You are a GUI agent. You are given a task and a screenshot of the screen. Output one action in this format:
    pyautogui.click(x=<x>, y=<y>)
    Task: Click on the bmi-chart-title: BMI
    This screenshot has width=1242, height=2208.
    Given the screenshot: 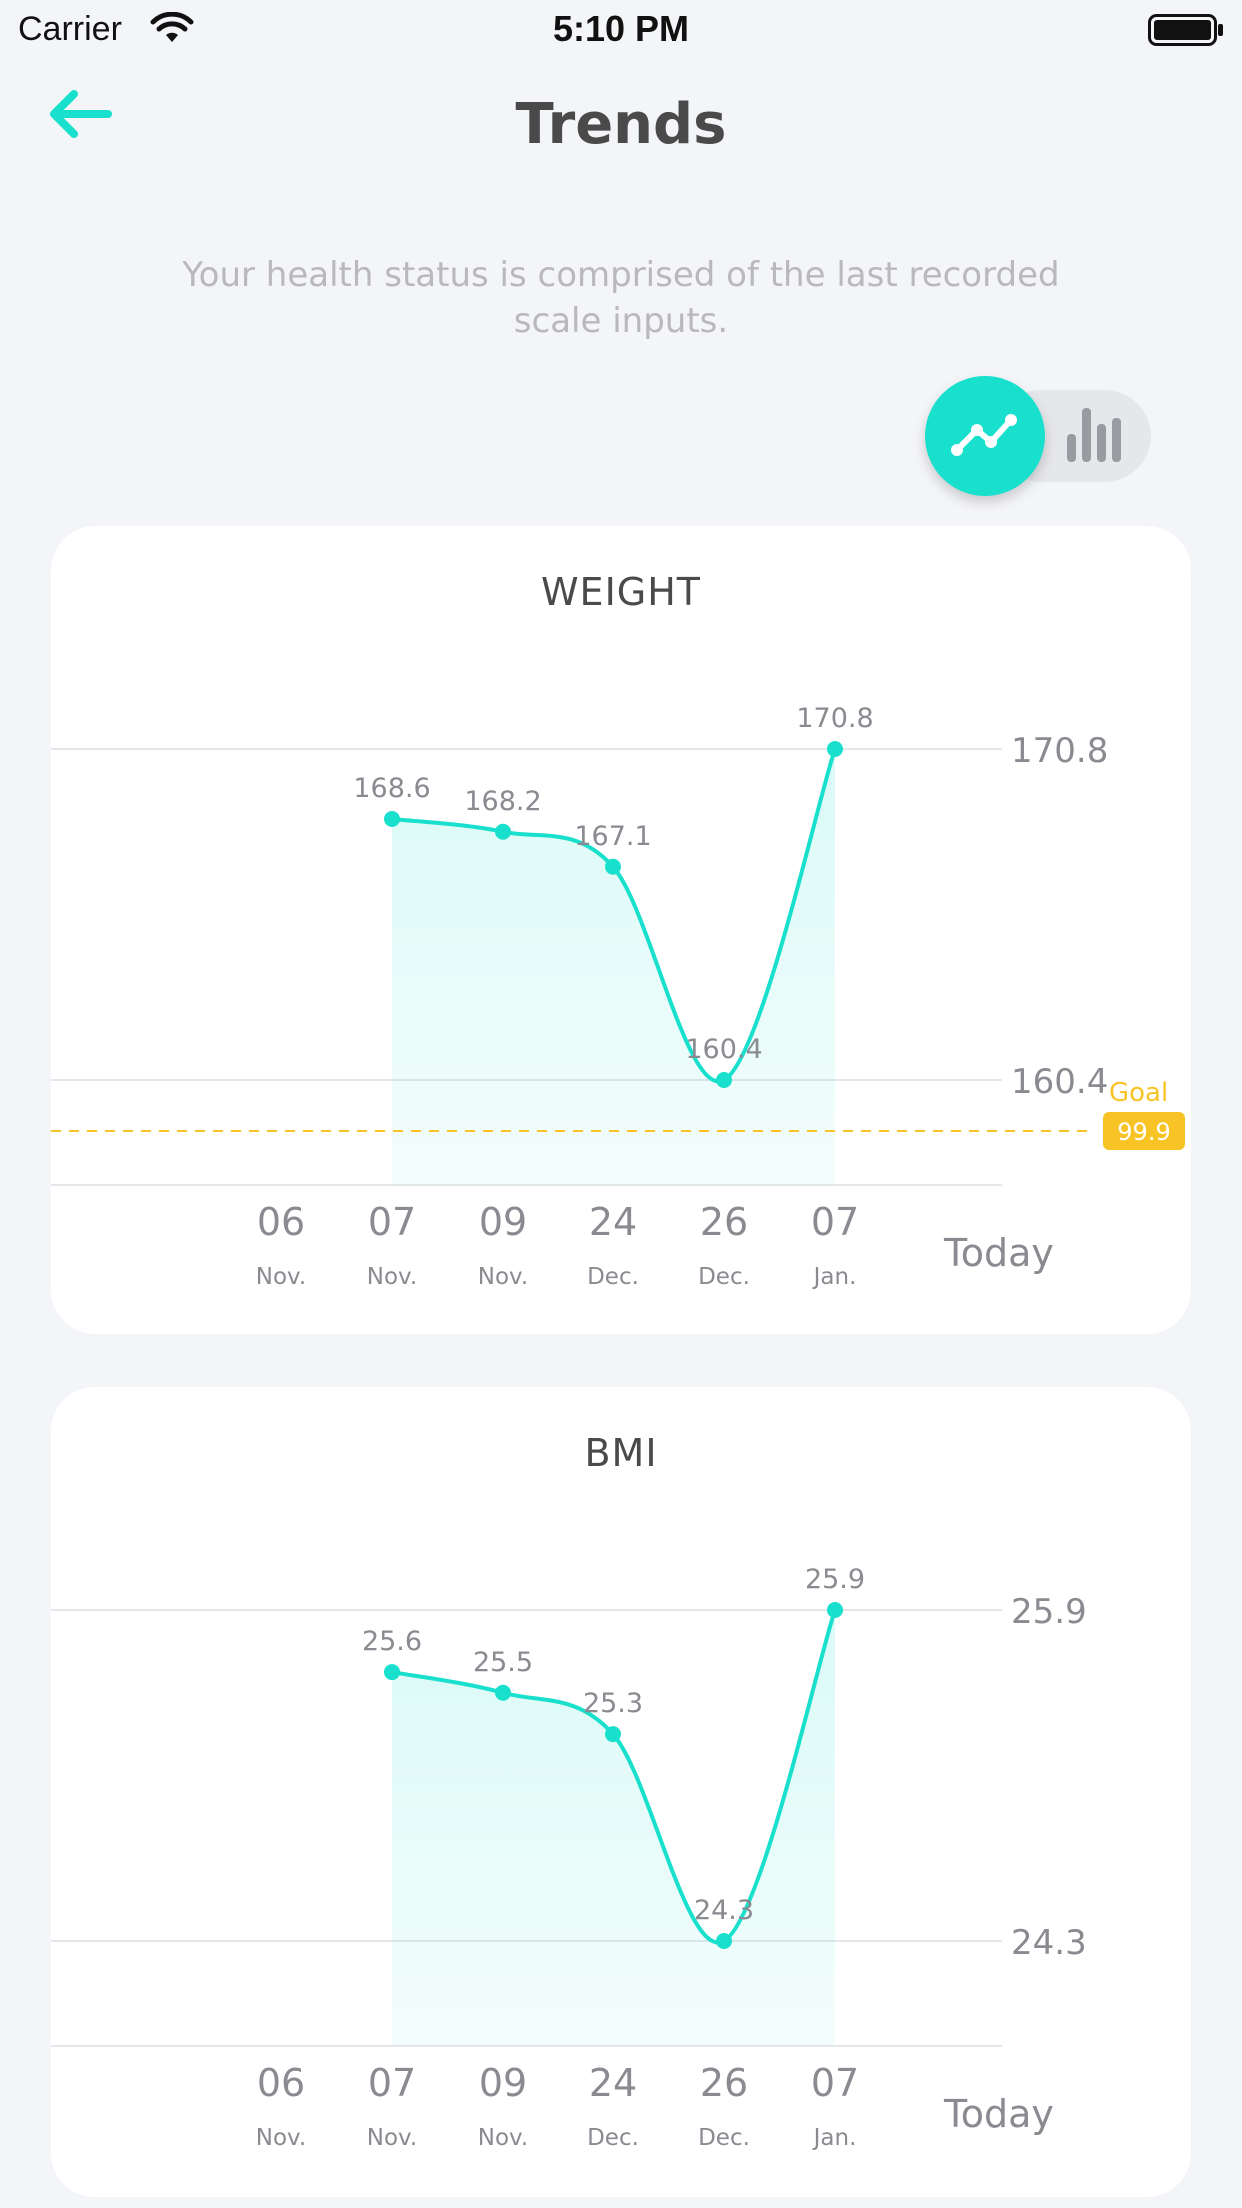 What is the action you would take?
    pyautogui.click(x=621, y=1453)
    